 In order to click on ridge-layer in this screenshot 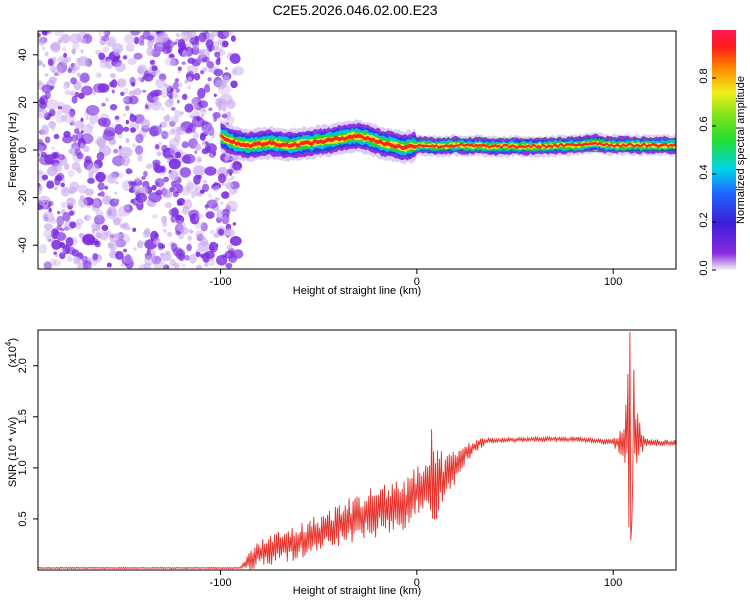, I will do `click(448, 141)`.